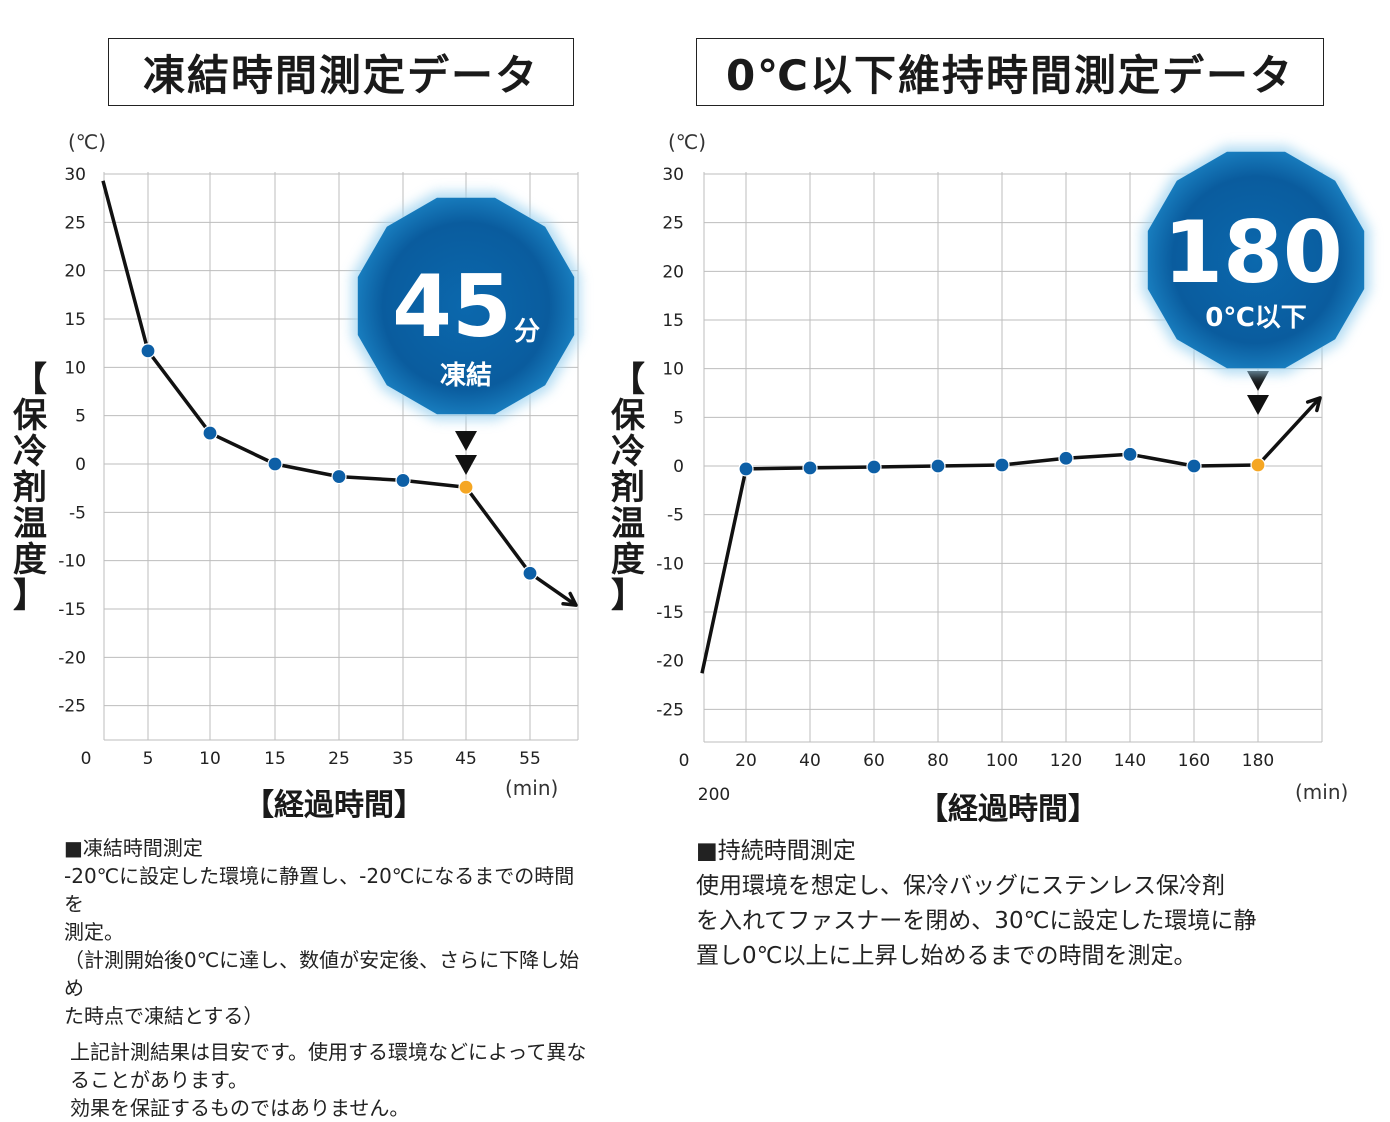 This screenshot has height=1122, width=1390. What do you see at coordinates (403, 759) in the screenshot?
I see `x-tick-label: 35` at bounding box center [403, 759].